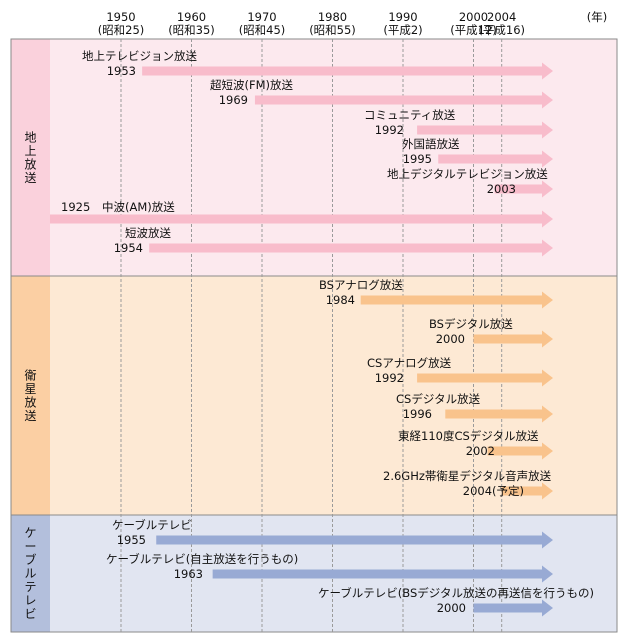 The image size is (622, 640). What do you see at coordinates (262, 30) in the screenshot?
I see `tick-era-1970: (昭和45)` at bounding box center [262, 30].